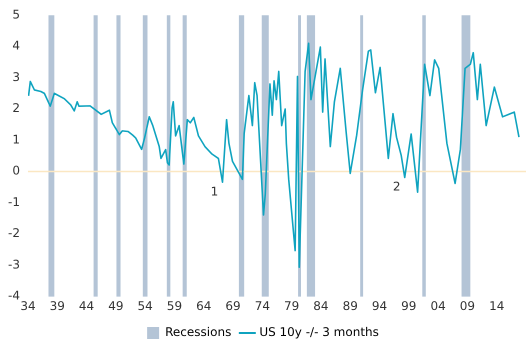 The height and width of the screenshot is (349, 532). Describe the element at coordinates (319, 332) in the screenshot. I see `legend-label: US 10y -/- 3 months` at that location.